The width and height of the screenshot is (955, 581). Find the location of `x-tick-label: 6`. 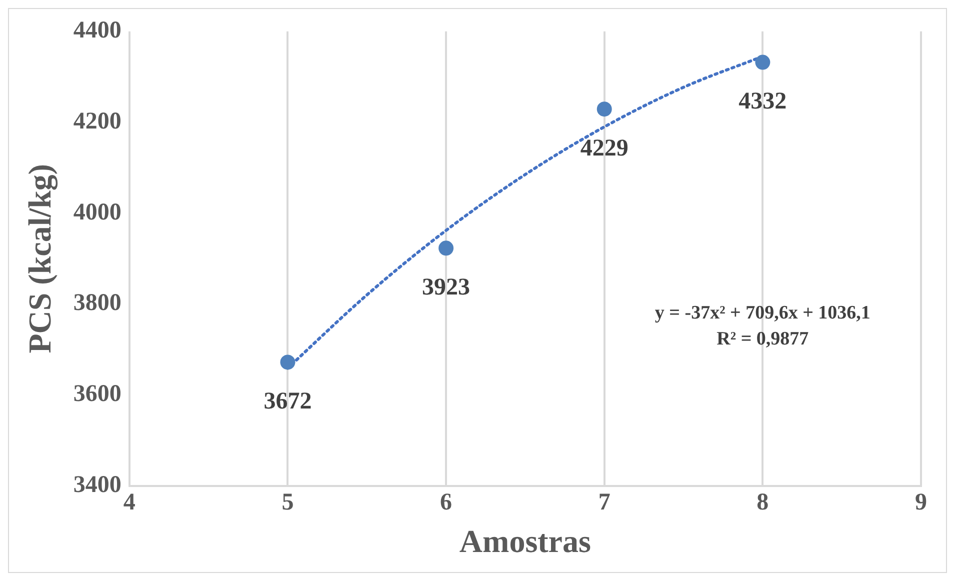

x-tick-label: 6 is located at coordinates (446, 502).